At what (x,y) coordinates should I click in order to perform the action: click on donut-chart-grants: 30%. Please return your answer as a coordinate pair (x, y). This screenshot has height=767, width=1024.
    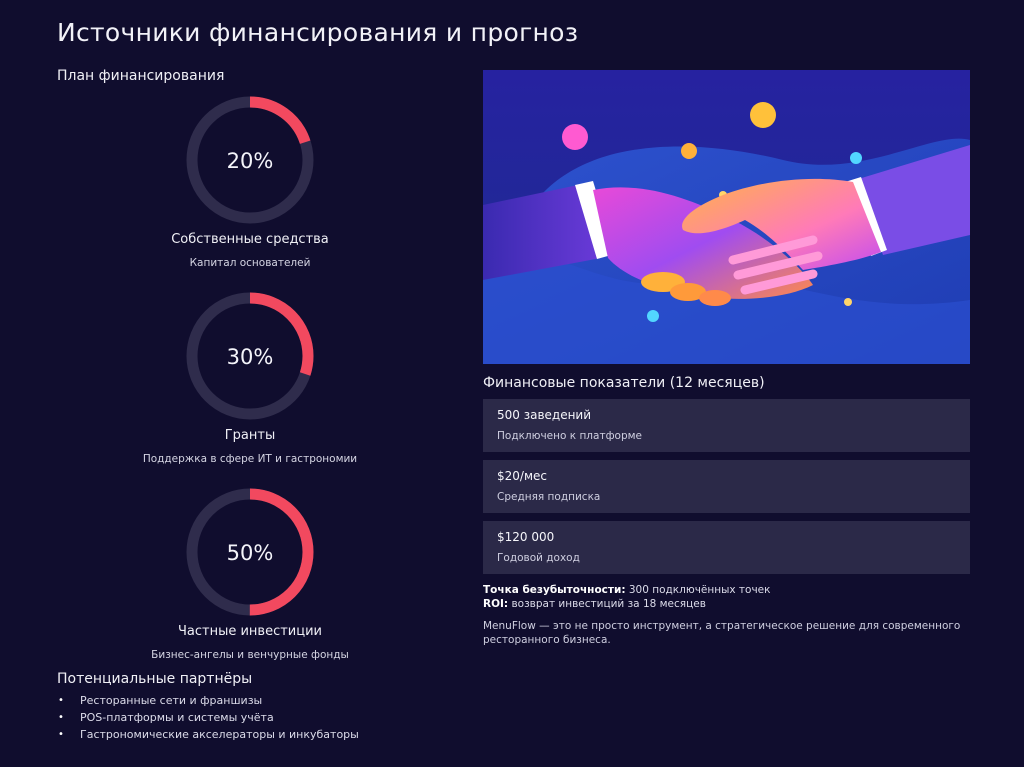
    Looking at the image, I should click on (250, 356).